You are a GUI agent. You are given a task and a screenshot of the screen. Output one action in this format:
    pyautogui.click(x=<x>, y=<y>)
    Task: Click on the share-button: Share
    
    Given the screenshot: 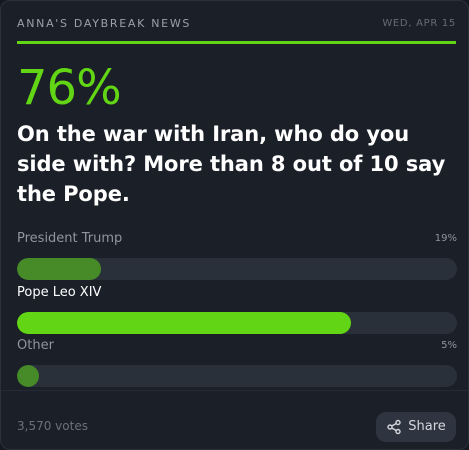 What is the action you would take?
    pyautogui.click(x=416, y=427)
    